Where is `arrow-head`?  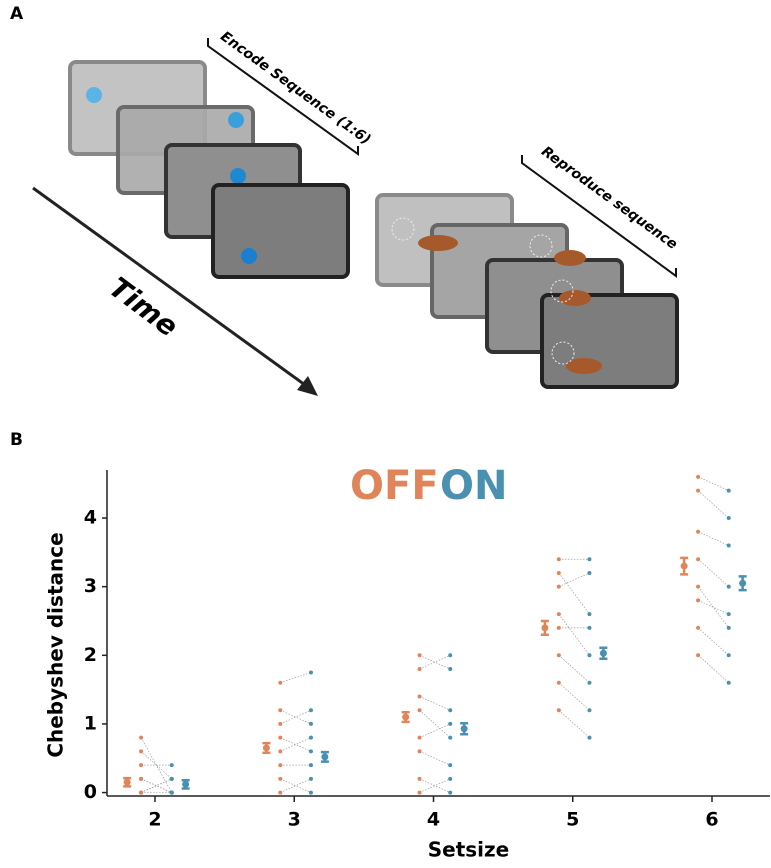
arrow-head is located at coordinates (307, 386).